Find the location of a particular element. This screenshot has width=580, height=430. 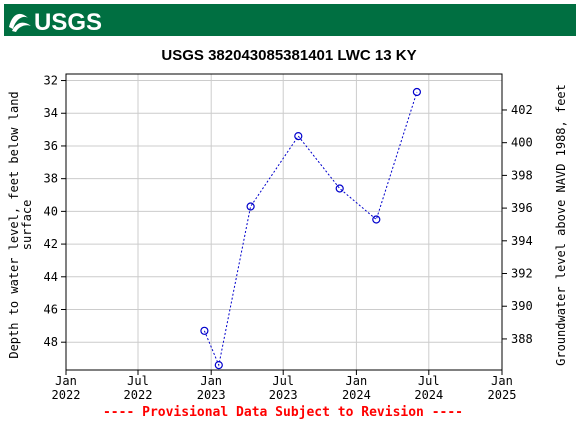

right-tick-label: 394 is located at coordinates (522, 241).